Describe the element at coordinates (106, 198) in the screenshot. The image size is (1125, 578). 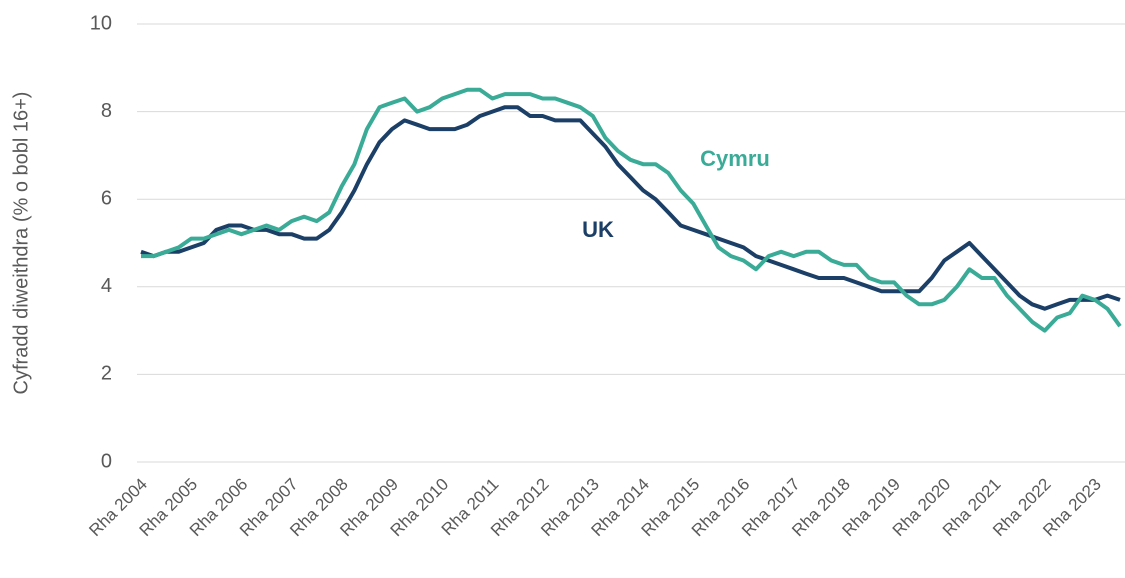
I see `y-tick-label: 6` at that location.